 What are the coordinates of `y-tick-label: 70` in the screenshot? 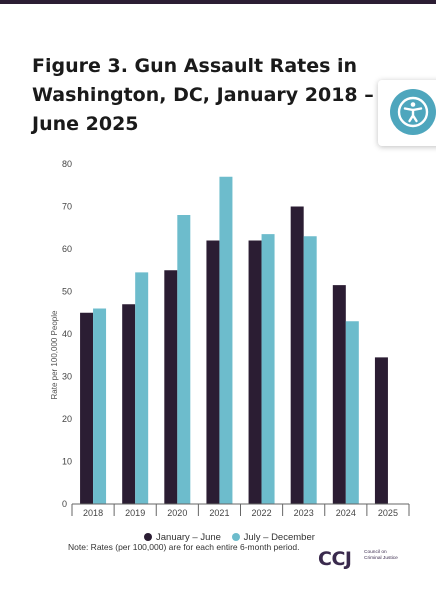 It's located at (67, 207).